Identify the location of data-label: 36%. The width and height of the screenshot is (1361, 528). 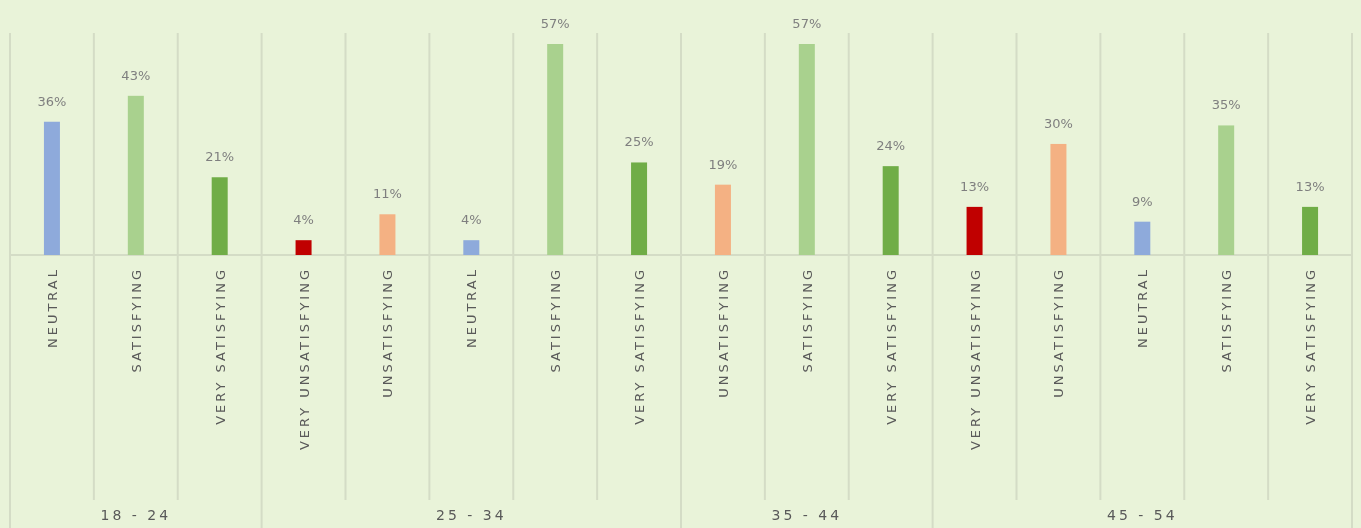
(52, 101).